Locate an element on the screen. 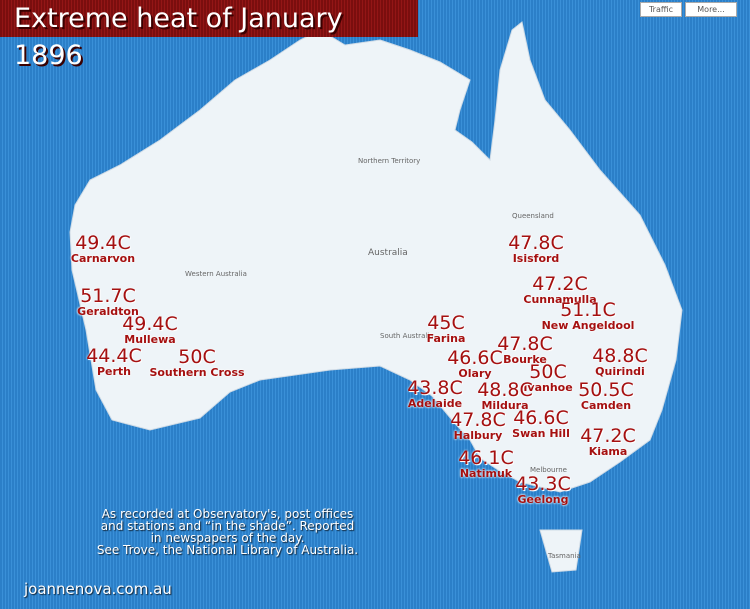  temperature-marker: 47.8C Bourke is located at coordinates (525, 350).